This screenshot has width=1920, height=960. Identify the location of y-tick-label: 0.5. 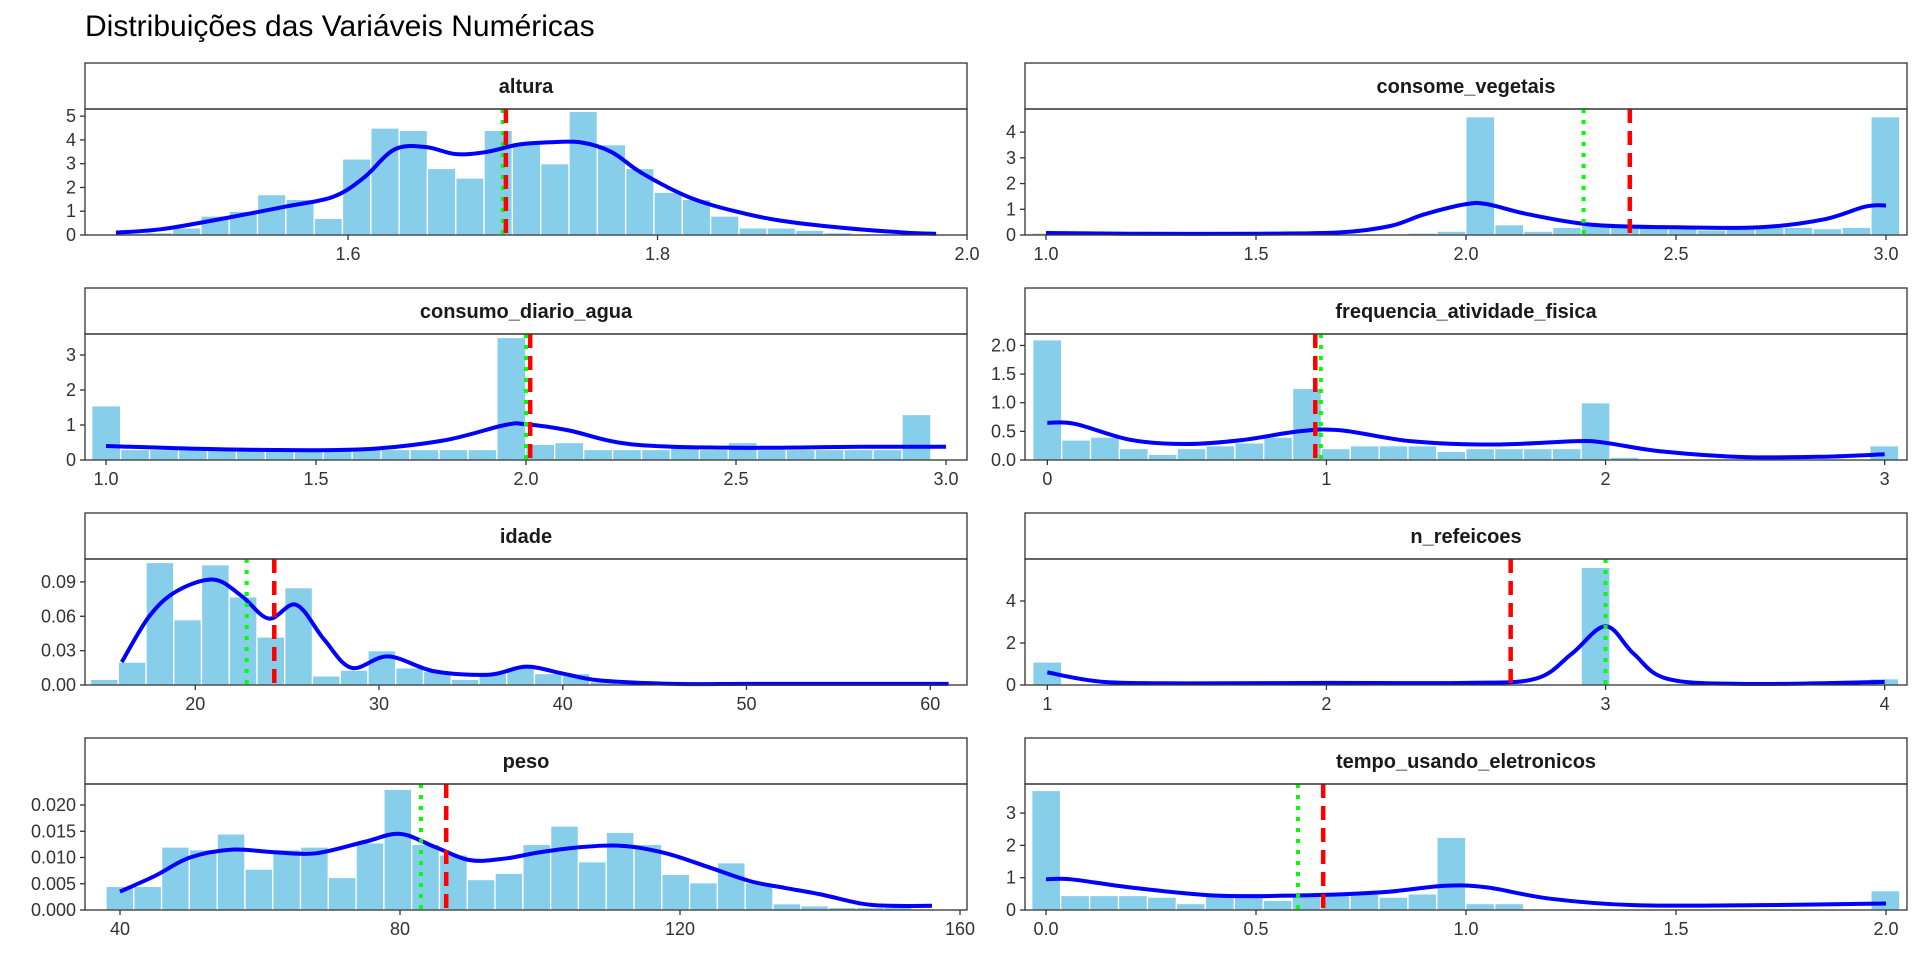
(1003, 431).